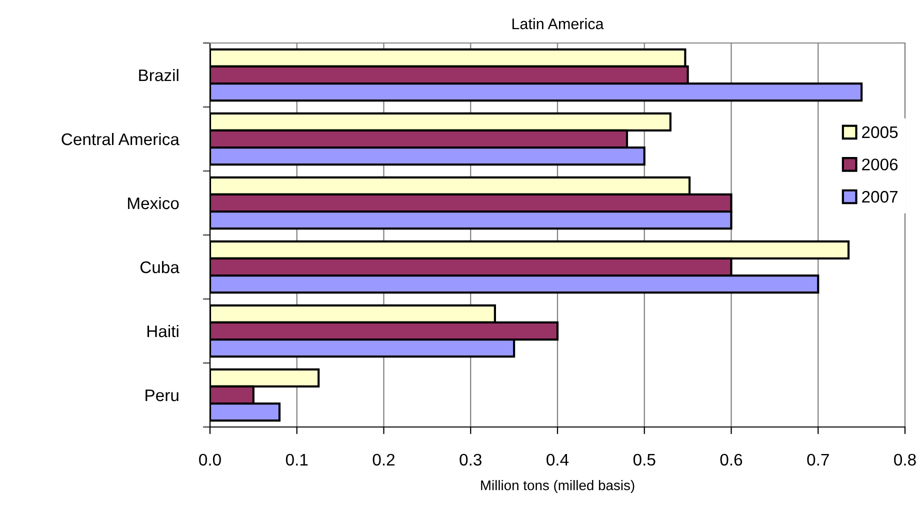  Describe the element at coordinates (158, 75) in the screenshot. I see `y-tick-label: Brazil` at that location.